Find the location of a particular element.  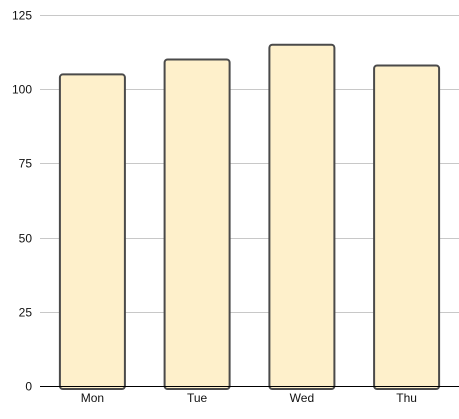

bar-thu is located at coordinates (407, 227).